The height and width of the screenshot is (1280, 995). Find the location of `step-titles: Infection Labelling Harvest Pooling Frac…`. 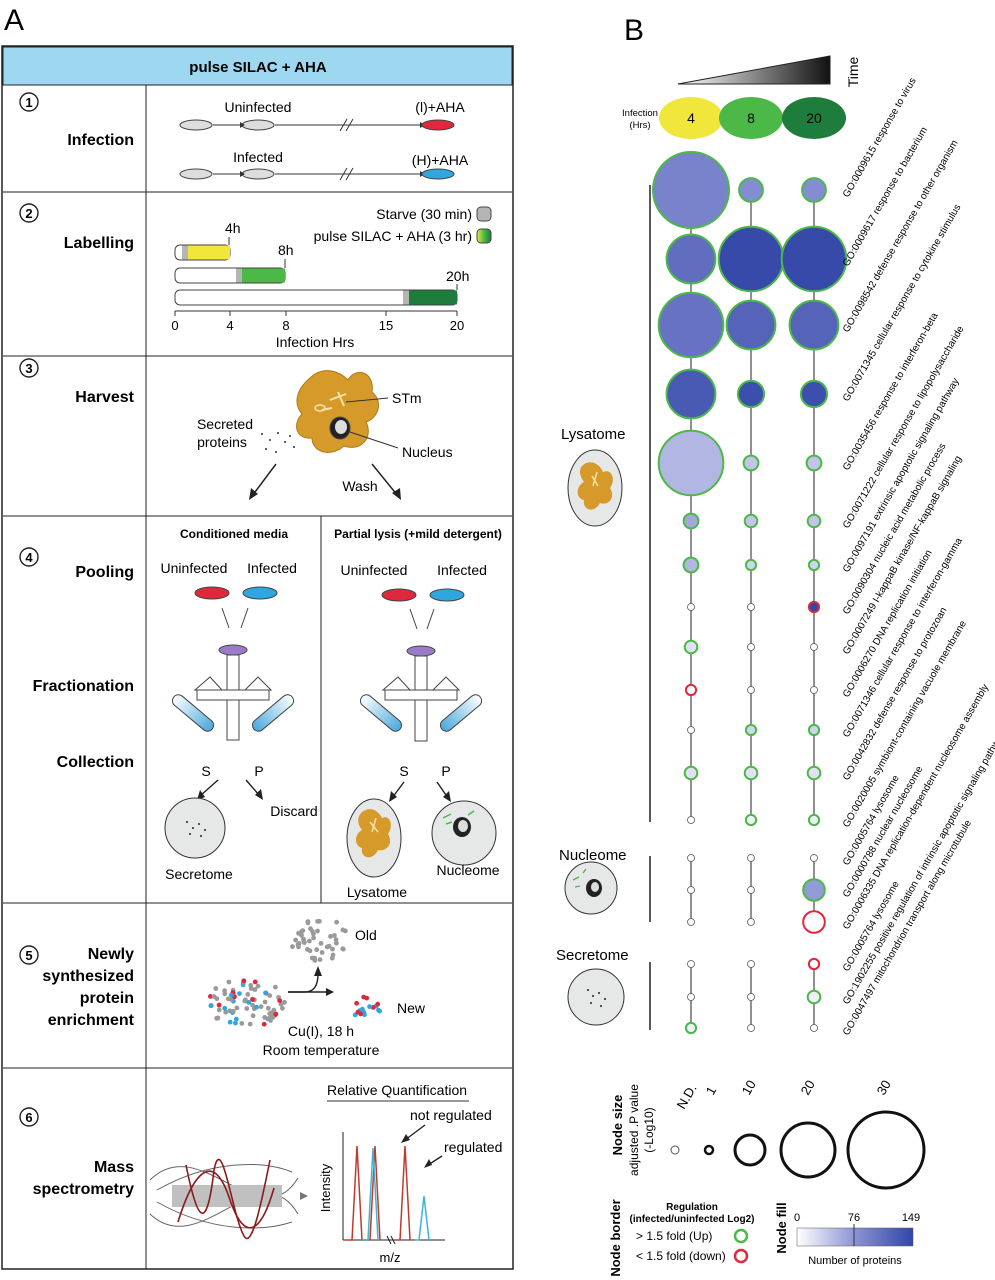

step-titles: Infection Labelling Harvest Pooling Frac… is located at coordinates (84, 665).